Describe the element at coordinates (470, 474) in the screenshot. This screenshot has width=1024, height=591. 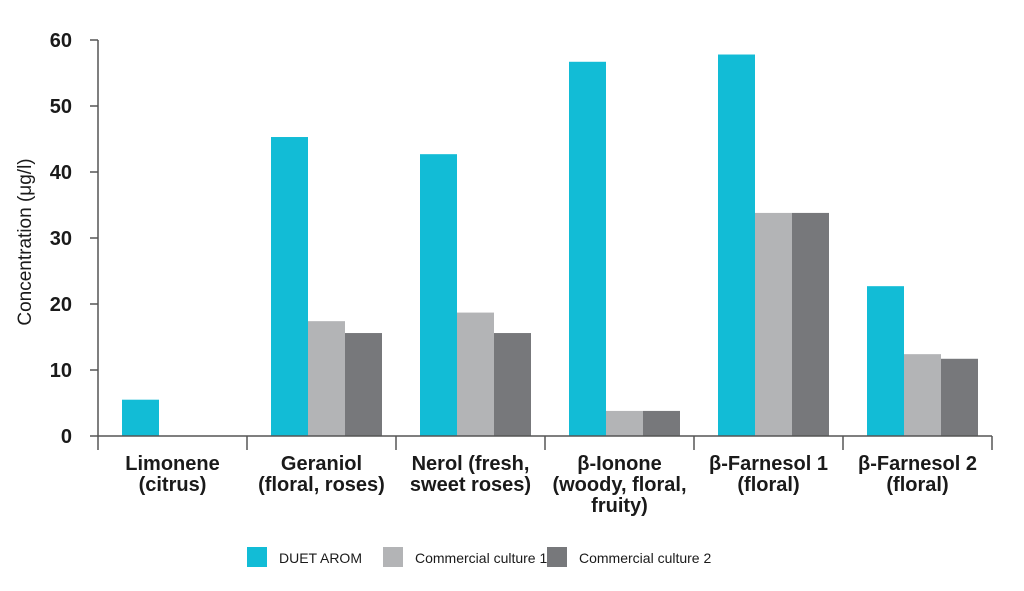
I see `x-category-label: Nerol (fresh, sweet roses)` at that location.